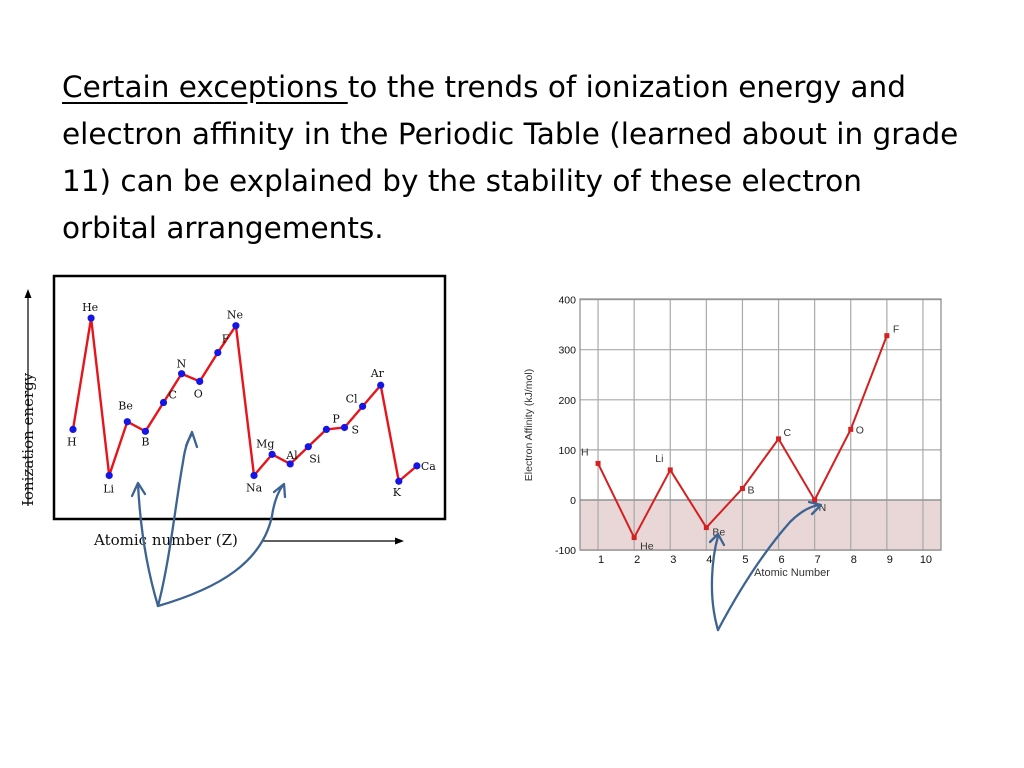 The height and width of the screenshot is (768, 1024). What do you see at coordinates (926, 560) in the screenshot?
I see `affinity-xtick-10: 10` at bounding box center [926, 560].